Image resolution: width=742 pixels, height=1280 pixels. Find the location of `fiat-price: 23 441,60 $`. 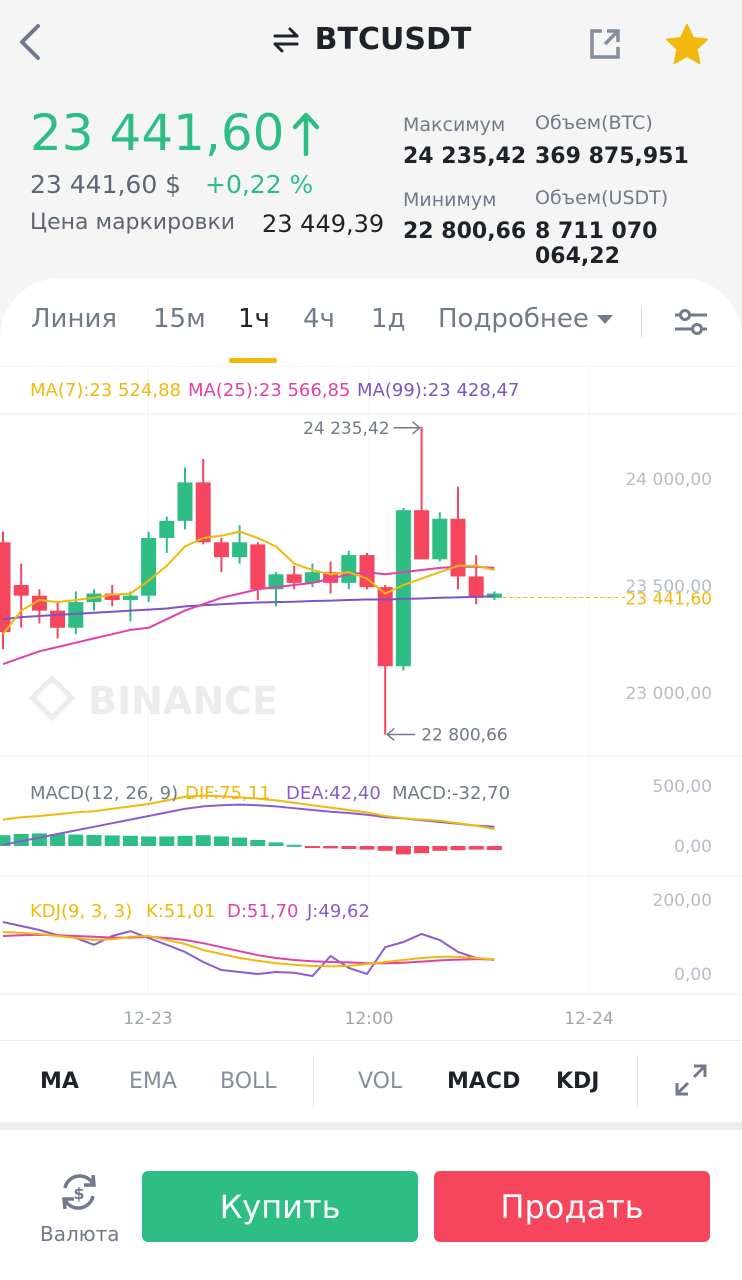

fiat-price: 23 441,60 $ is located at coordinates (106, 184).